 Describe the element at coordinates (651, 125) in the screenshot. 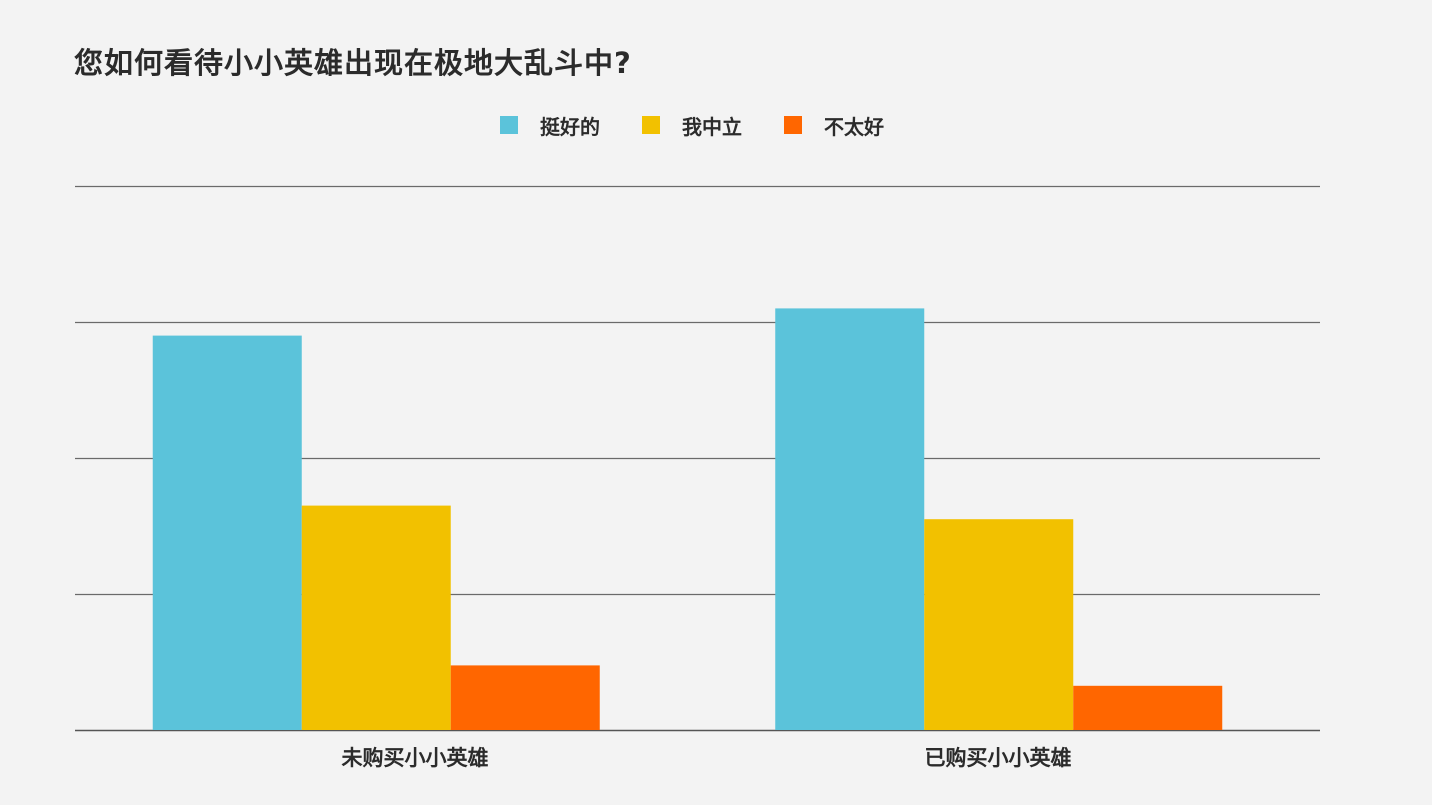

I see `legend-swatch-neutral` at that location.